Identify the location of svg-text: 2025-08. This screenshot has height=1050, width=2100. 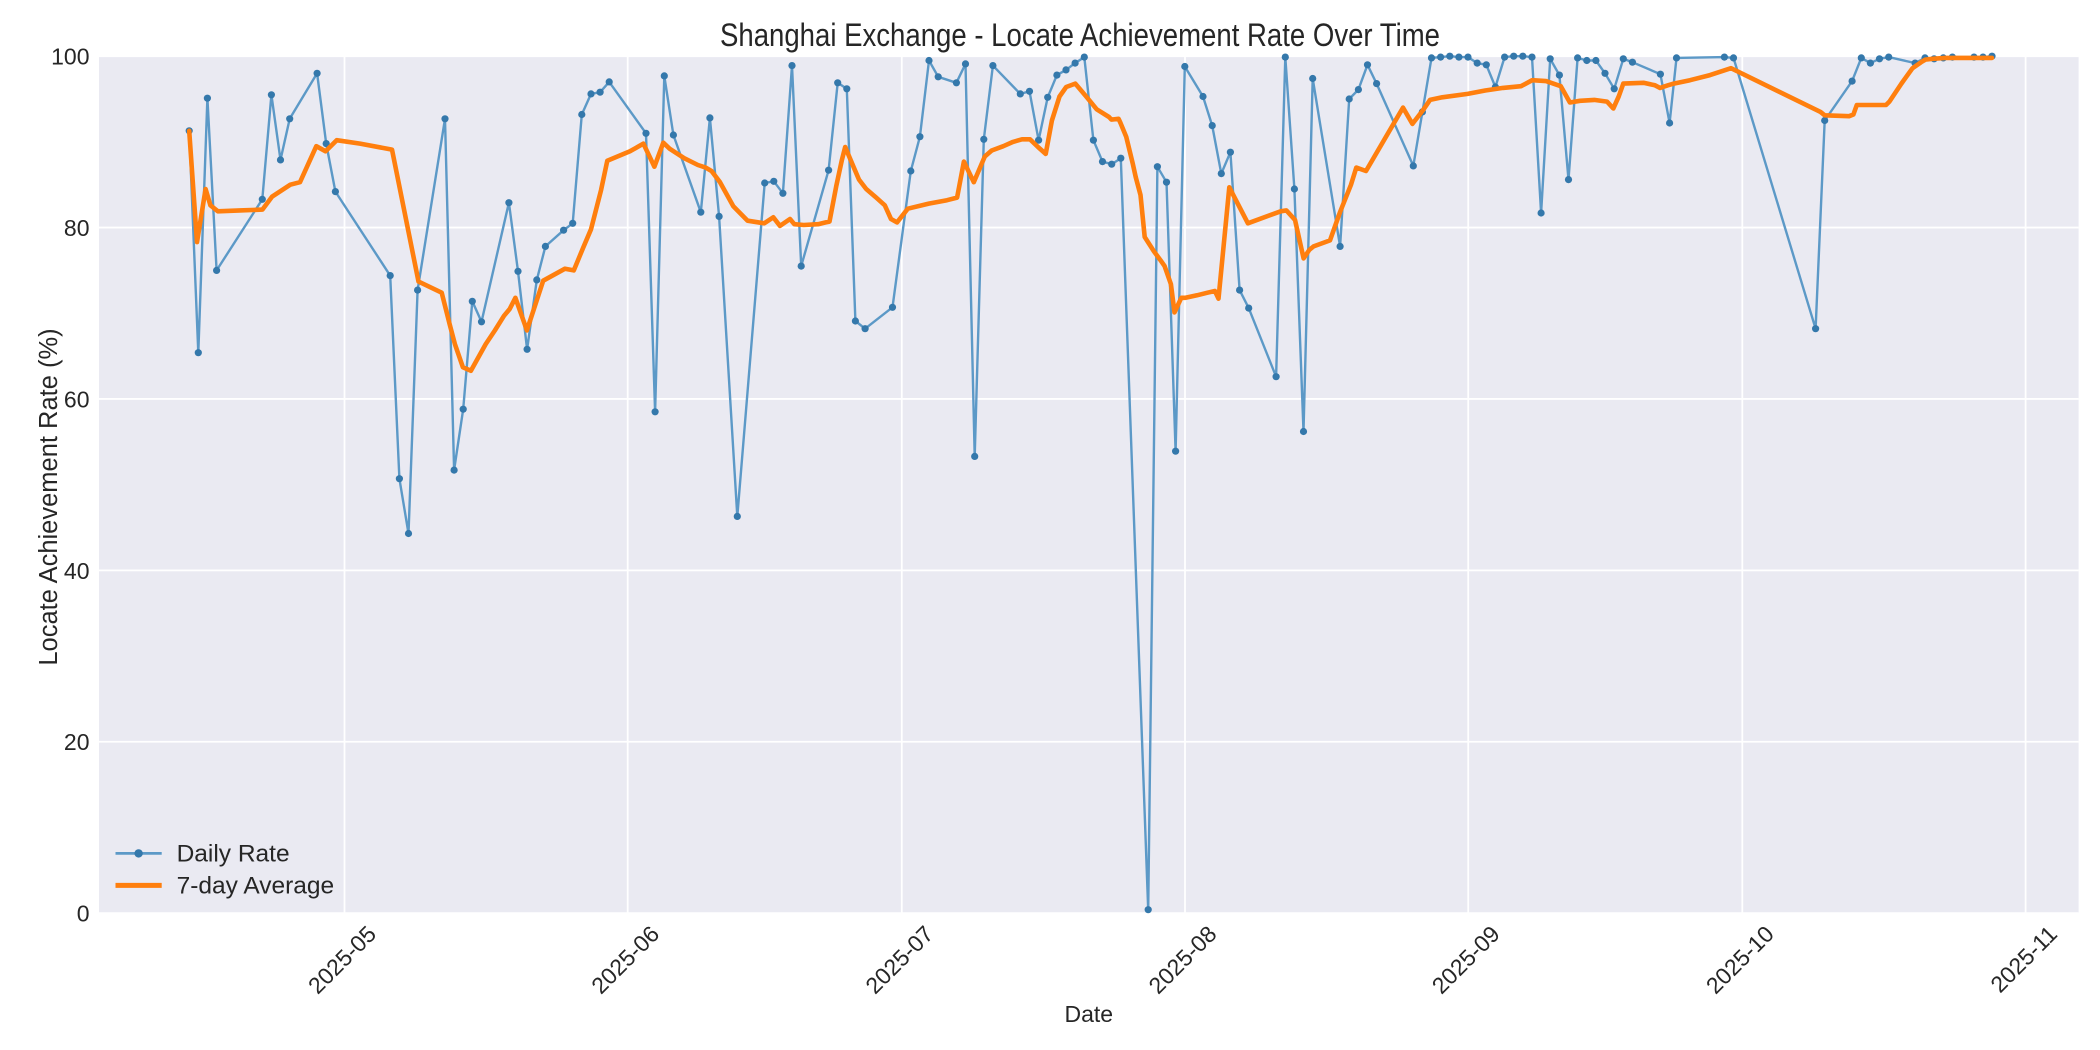
(1182, 960).